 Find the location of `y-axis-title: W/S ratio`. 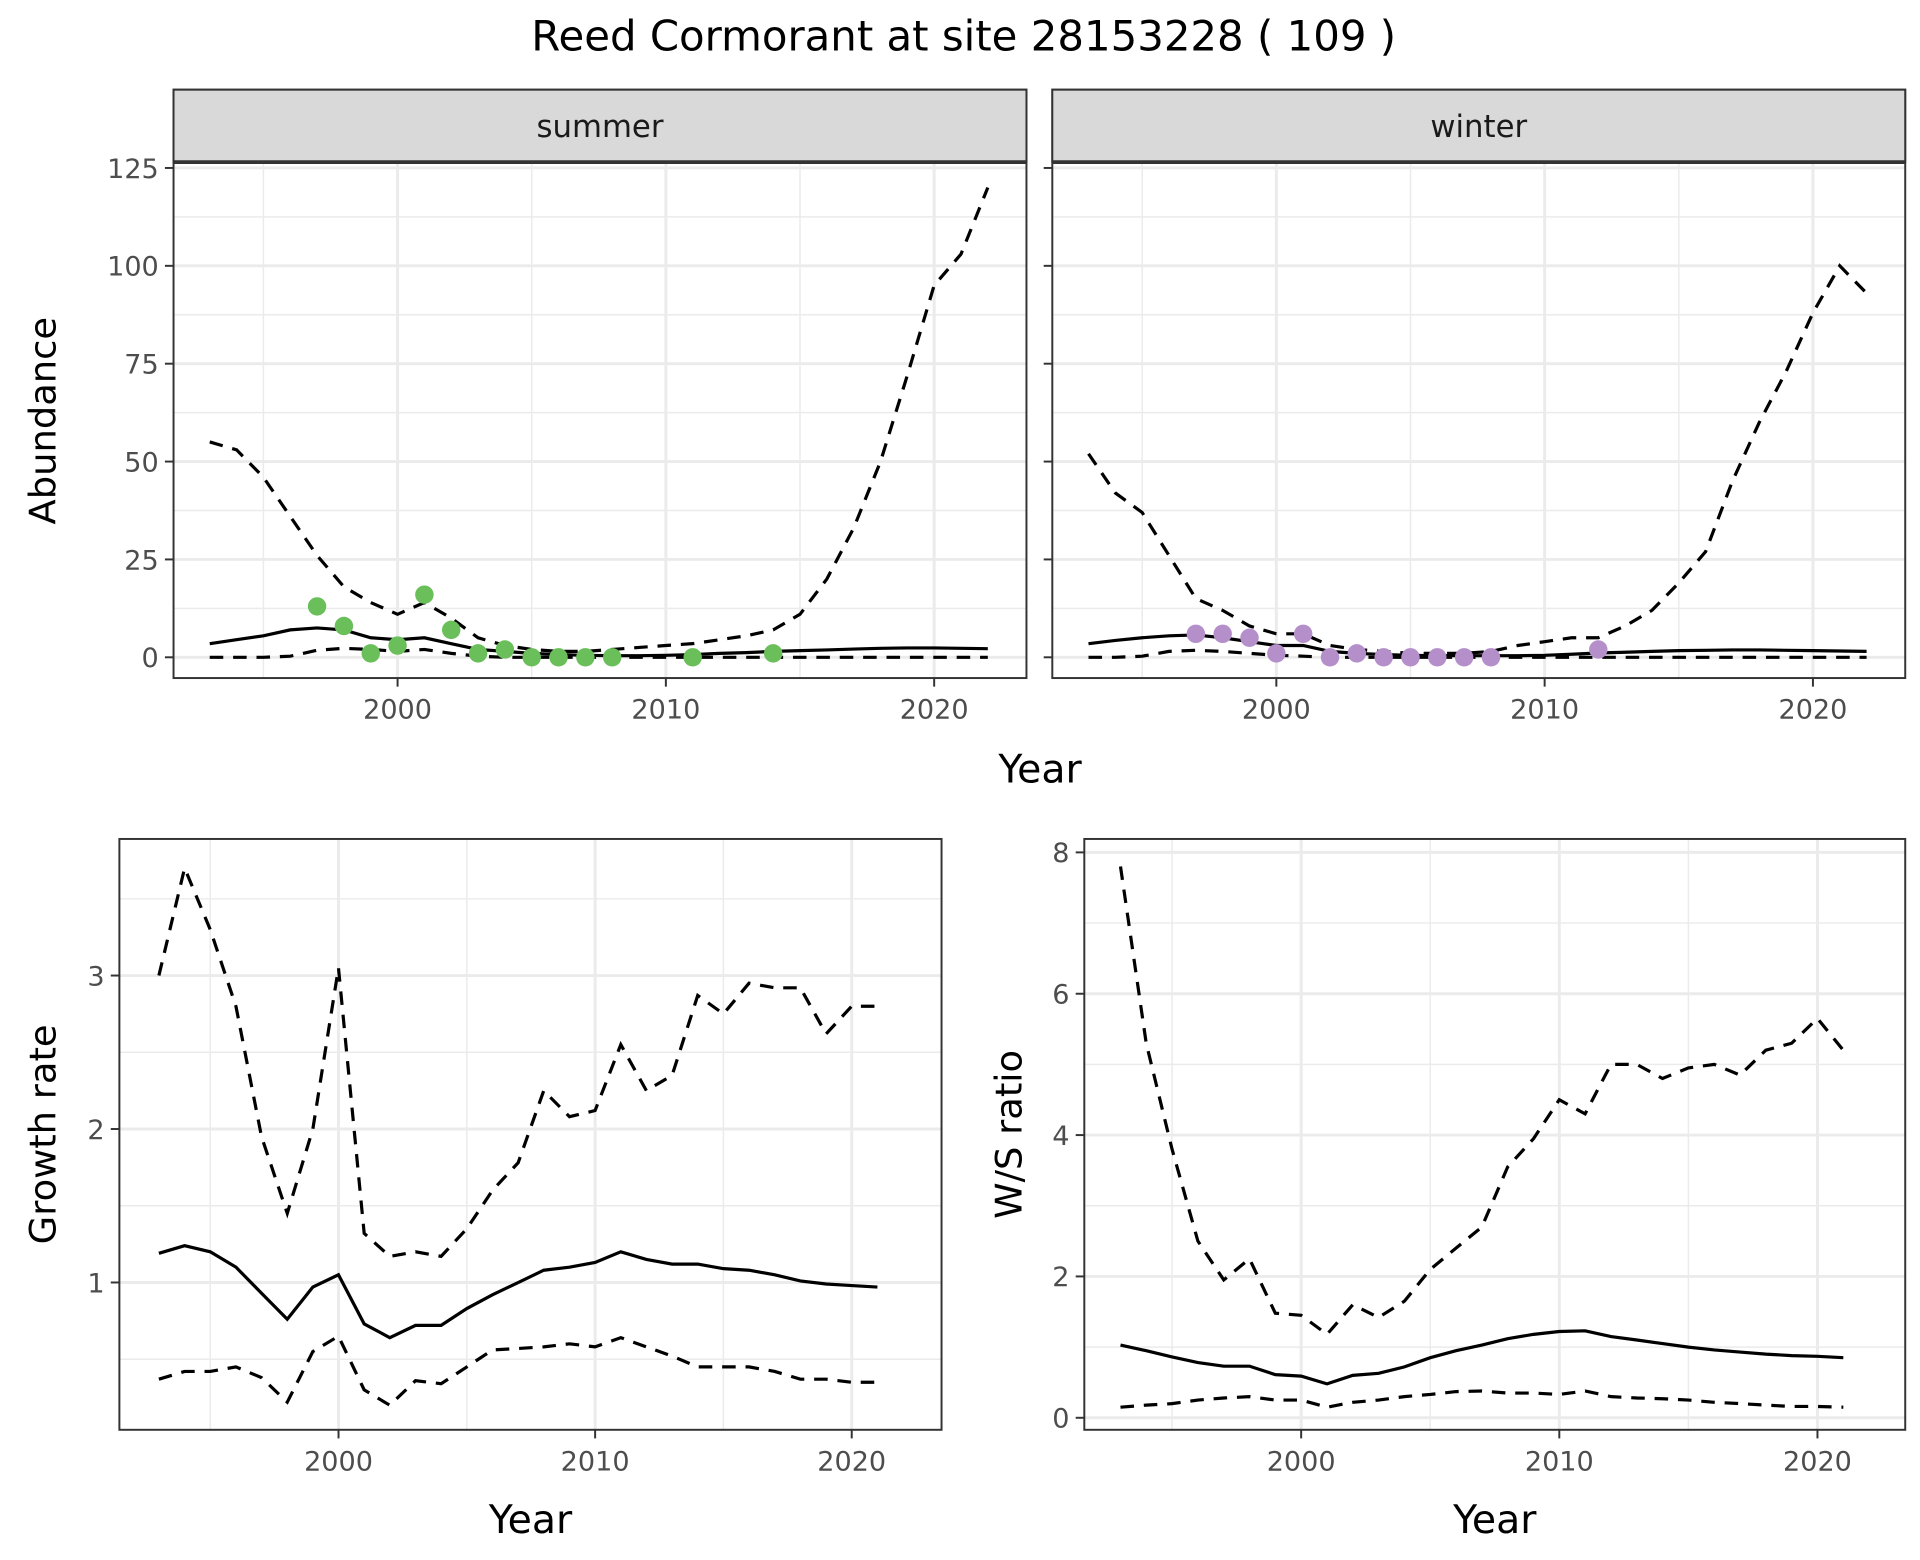

y-axis-title: W/S ratio is located at coordinates (1009, 1134).